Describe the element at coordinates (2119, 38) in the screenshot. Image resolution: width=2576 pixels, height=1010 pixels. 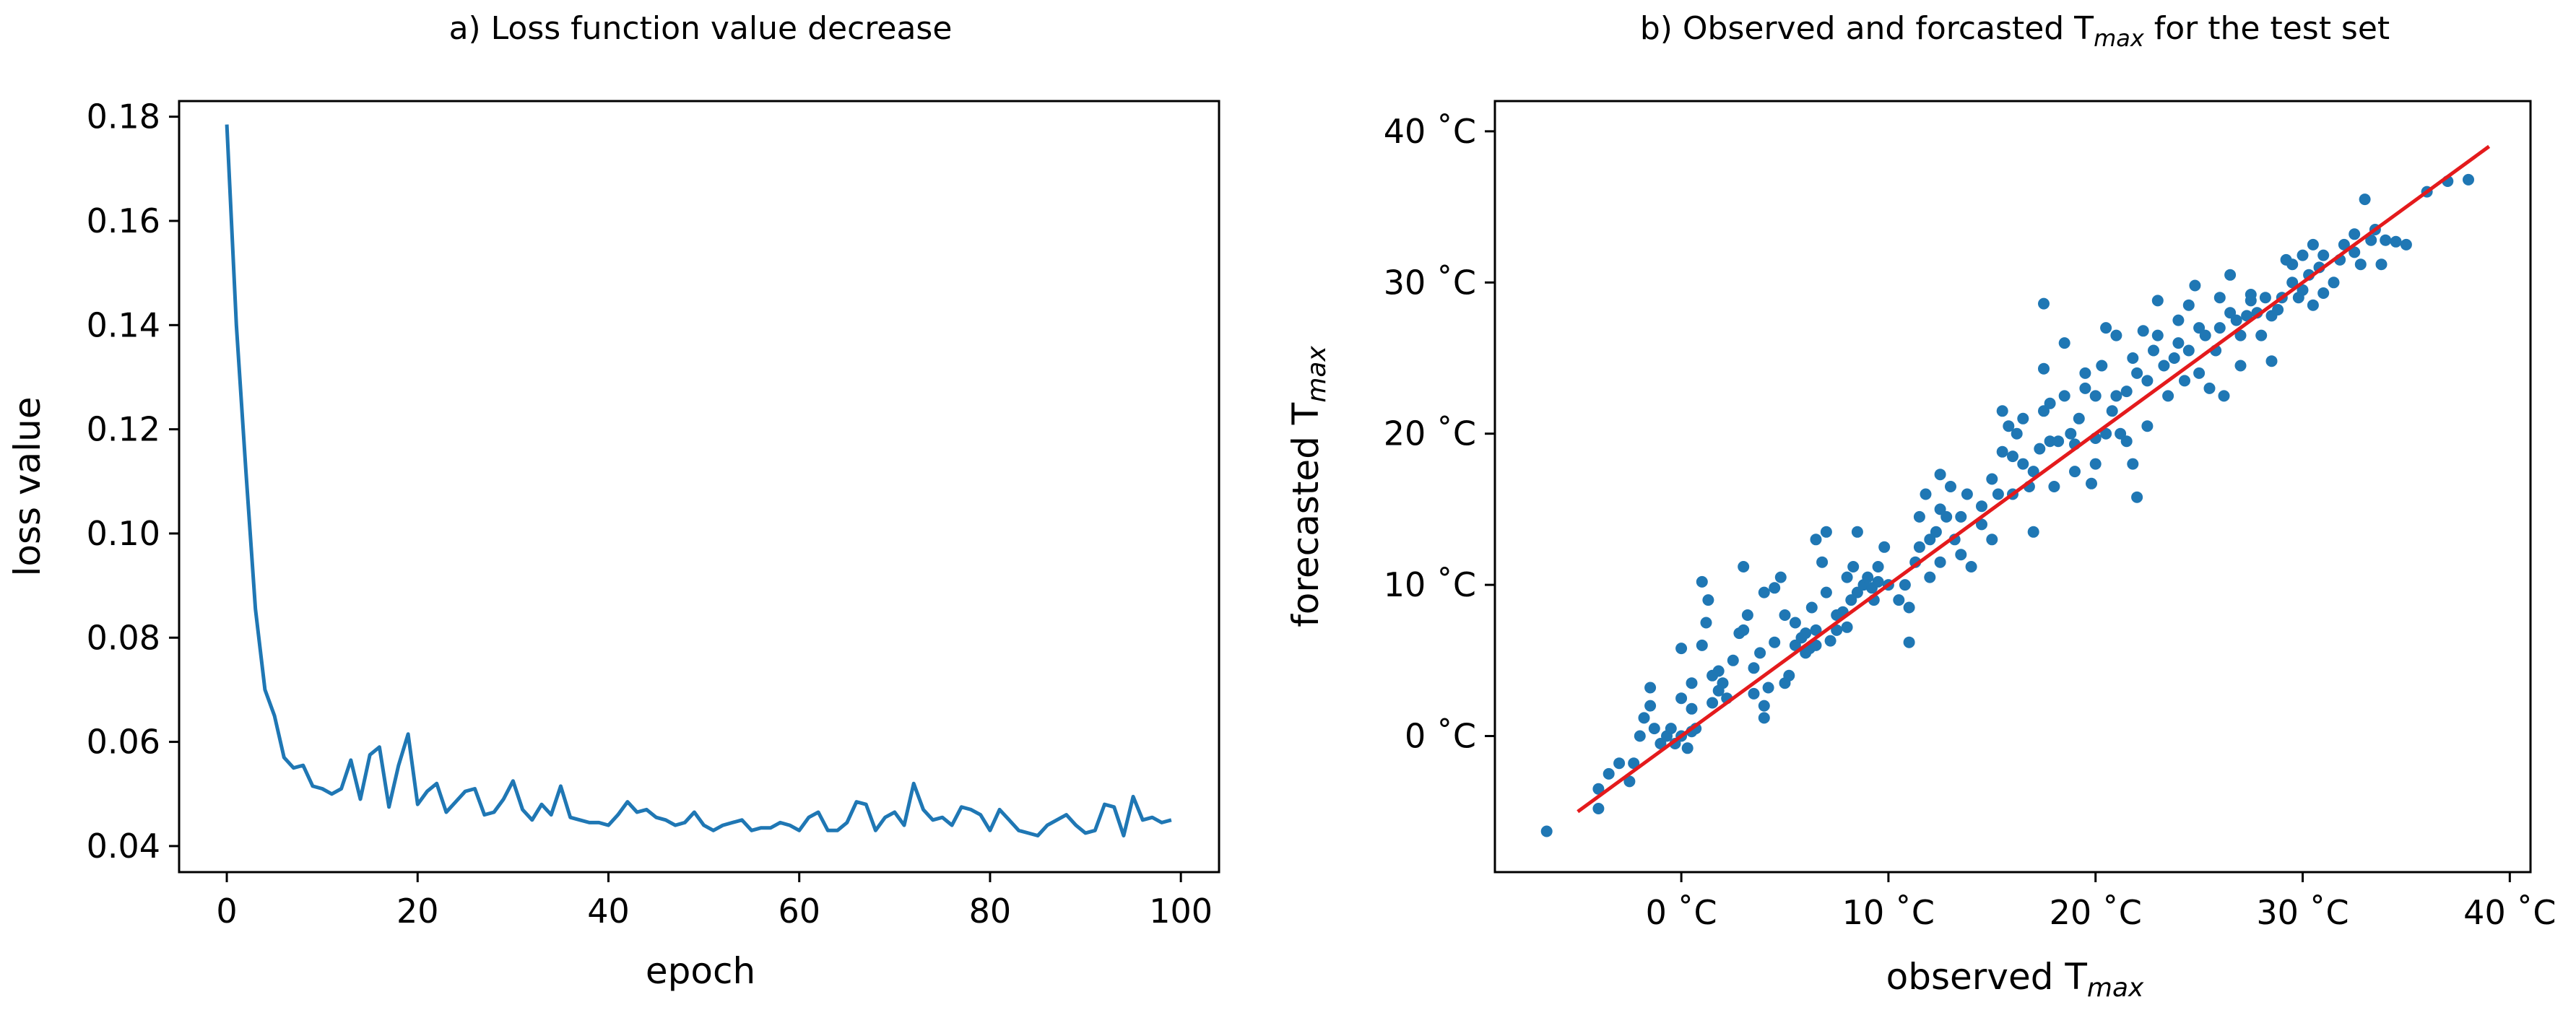
I see `panel-b-title-sub: max` at that location.